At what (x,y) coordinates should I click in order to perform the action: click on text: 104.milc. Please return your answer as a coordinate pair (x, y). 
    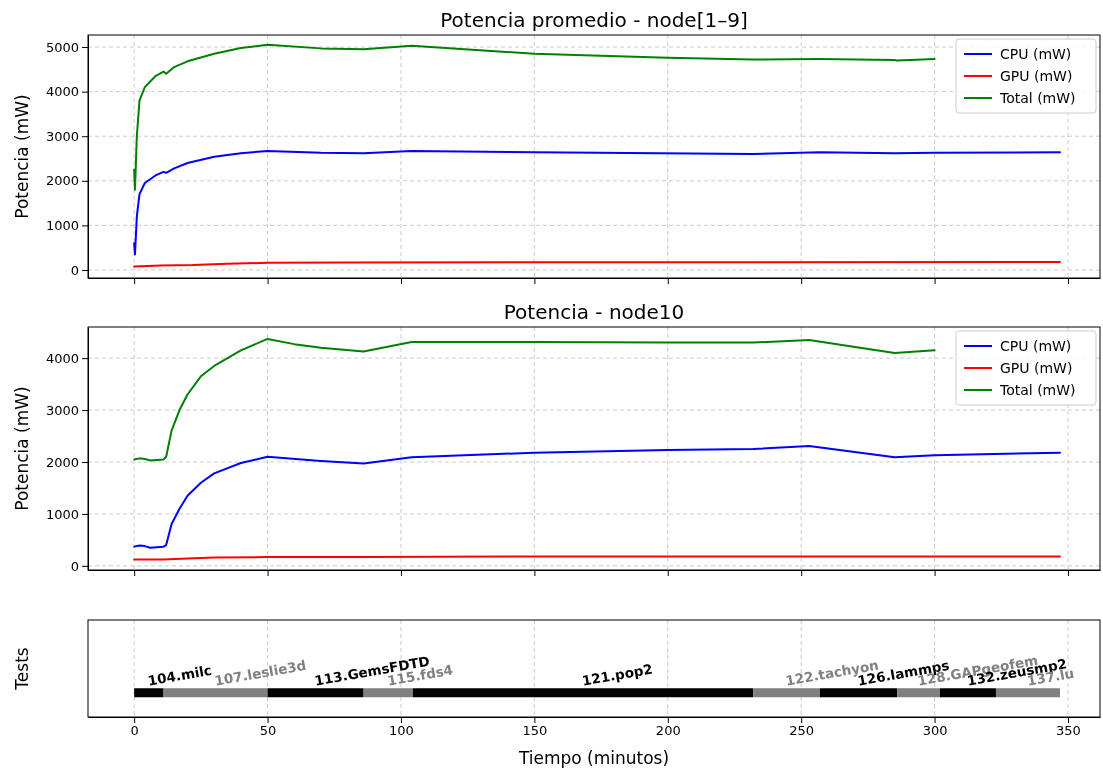
    Looking at the image, I should click on (180, 675).